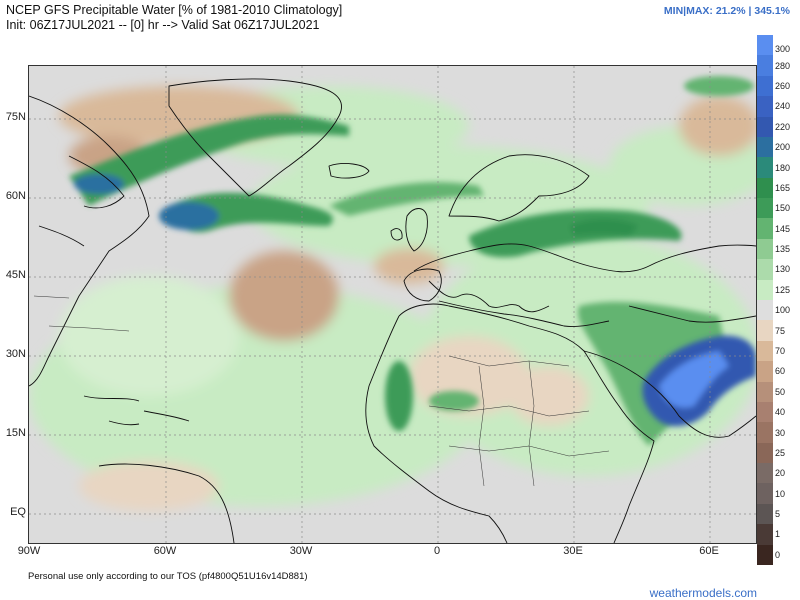  I want to click on colorbar-label: 220, so click(783, 126).